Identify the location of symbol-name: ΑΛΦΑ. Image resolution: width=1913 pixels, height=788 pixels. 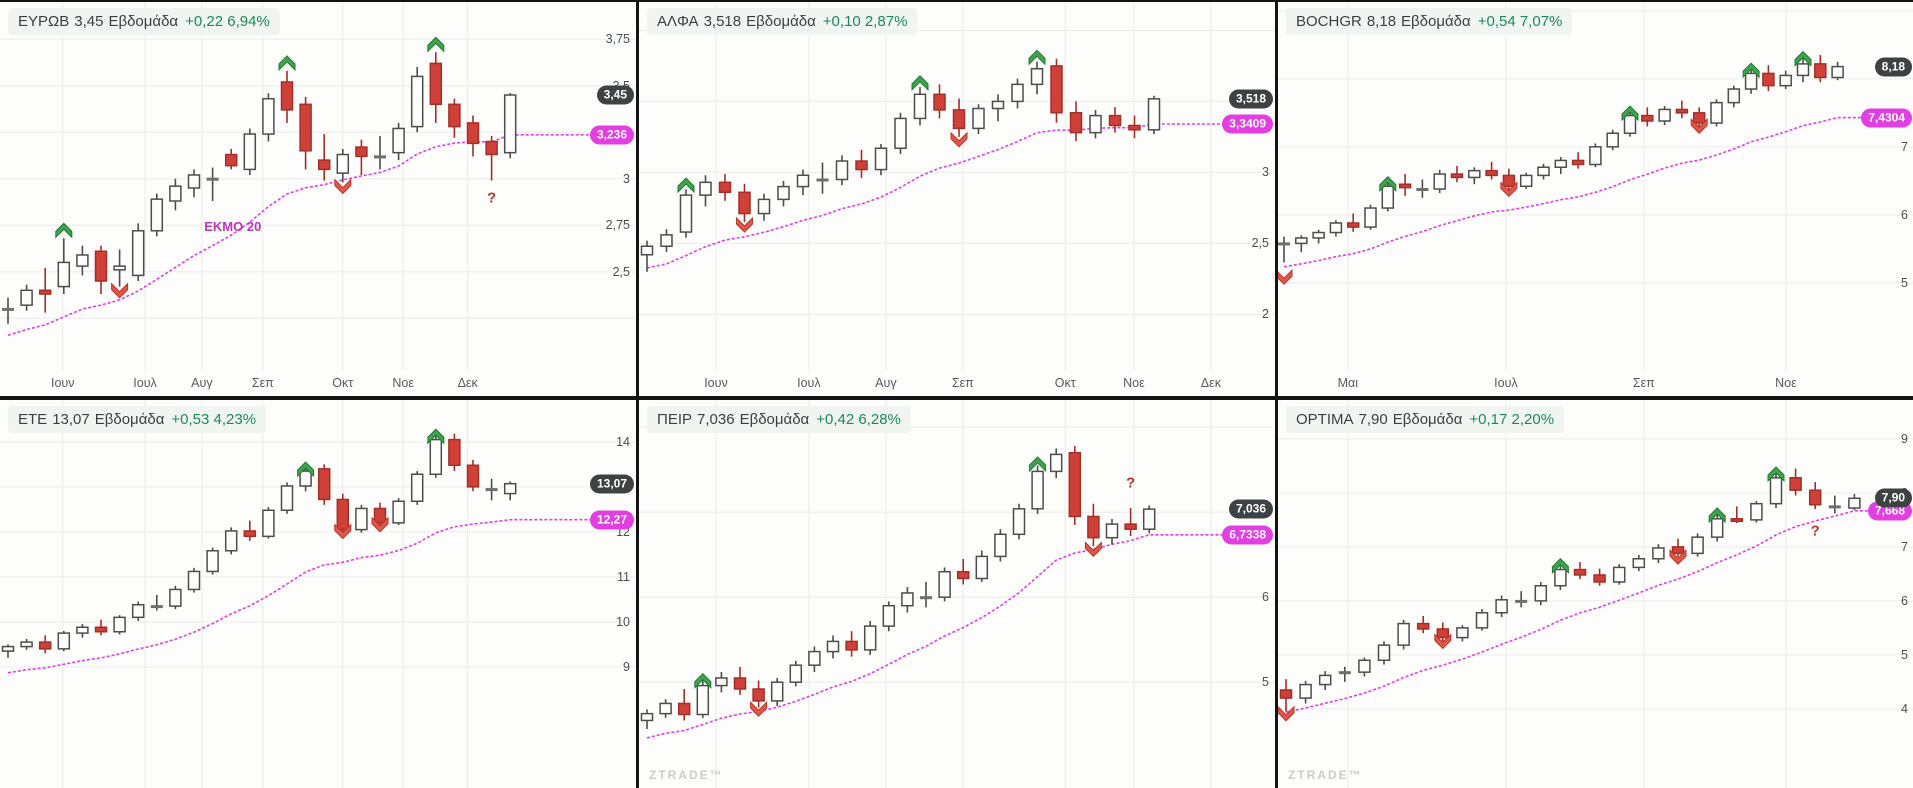
(678, 21).